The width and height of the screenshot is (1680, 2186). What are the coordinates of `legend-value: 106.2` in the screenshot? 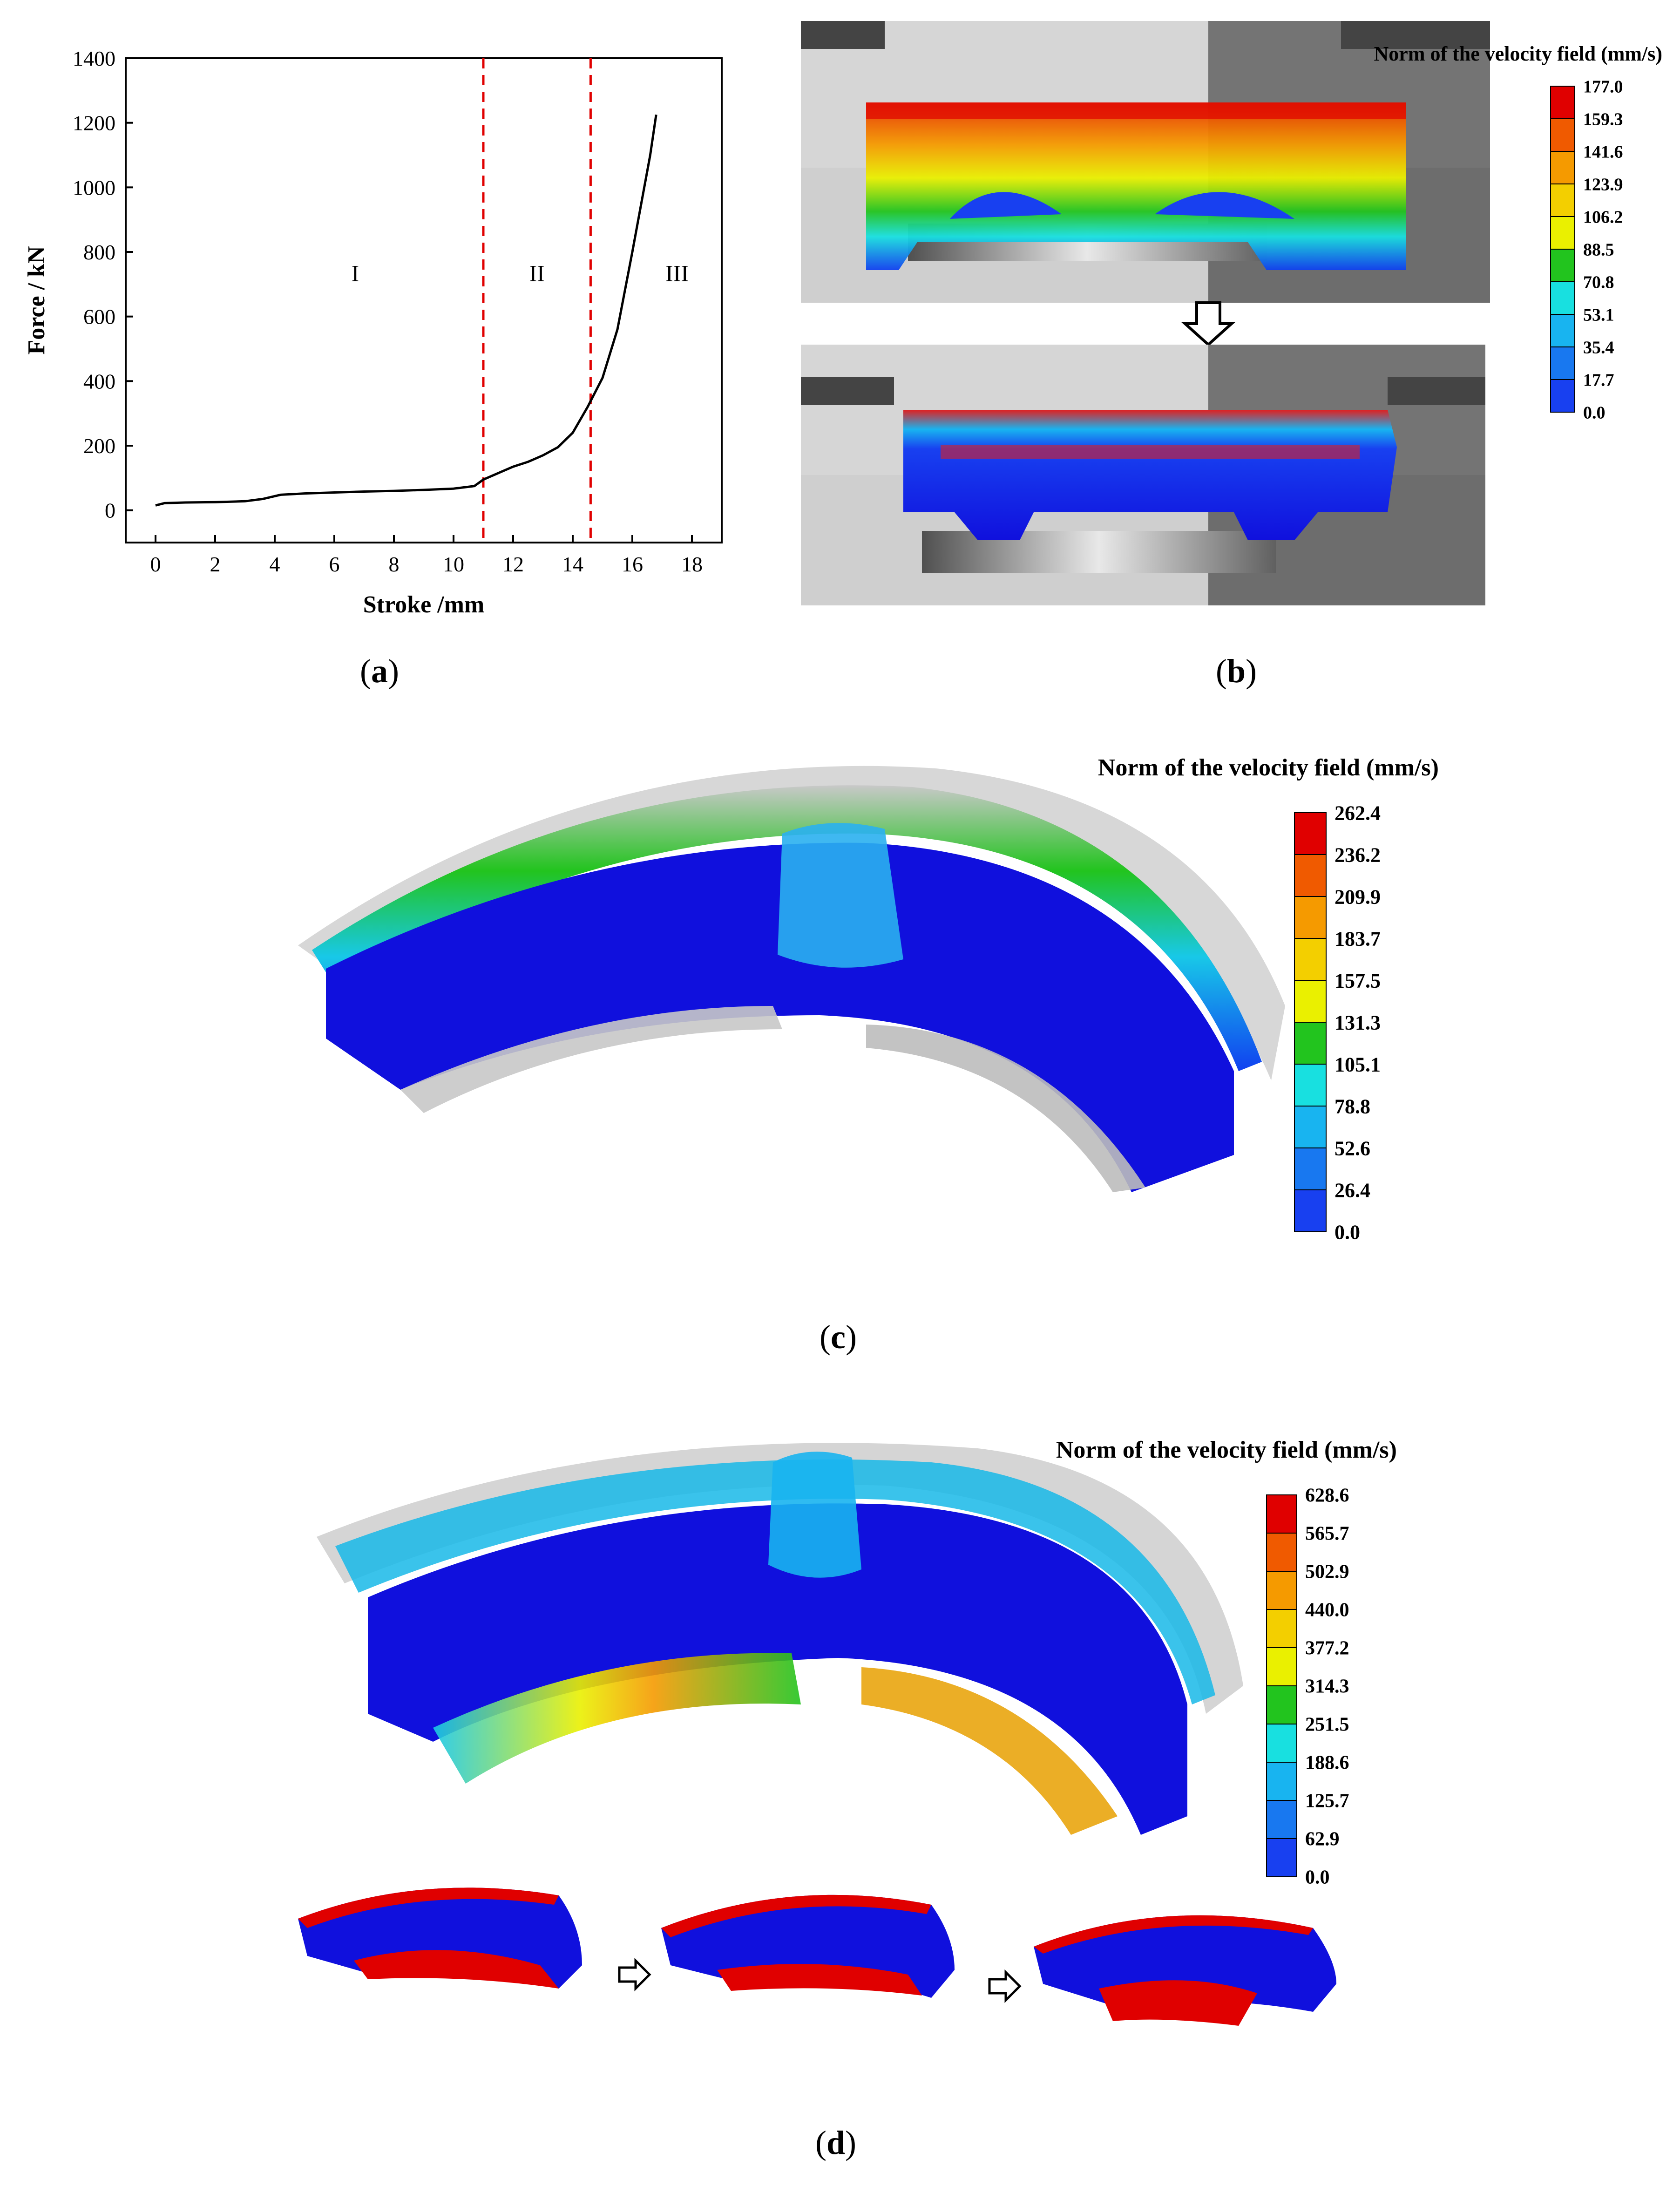 It's located at (1603, 217).